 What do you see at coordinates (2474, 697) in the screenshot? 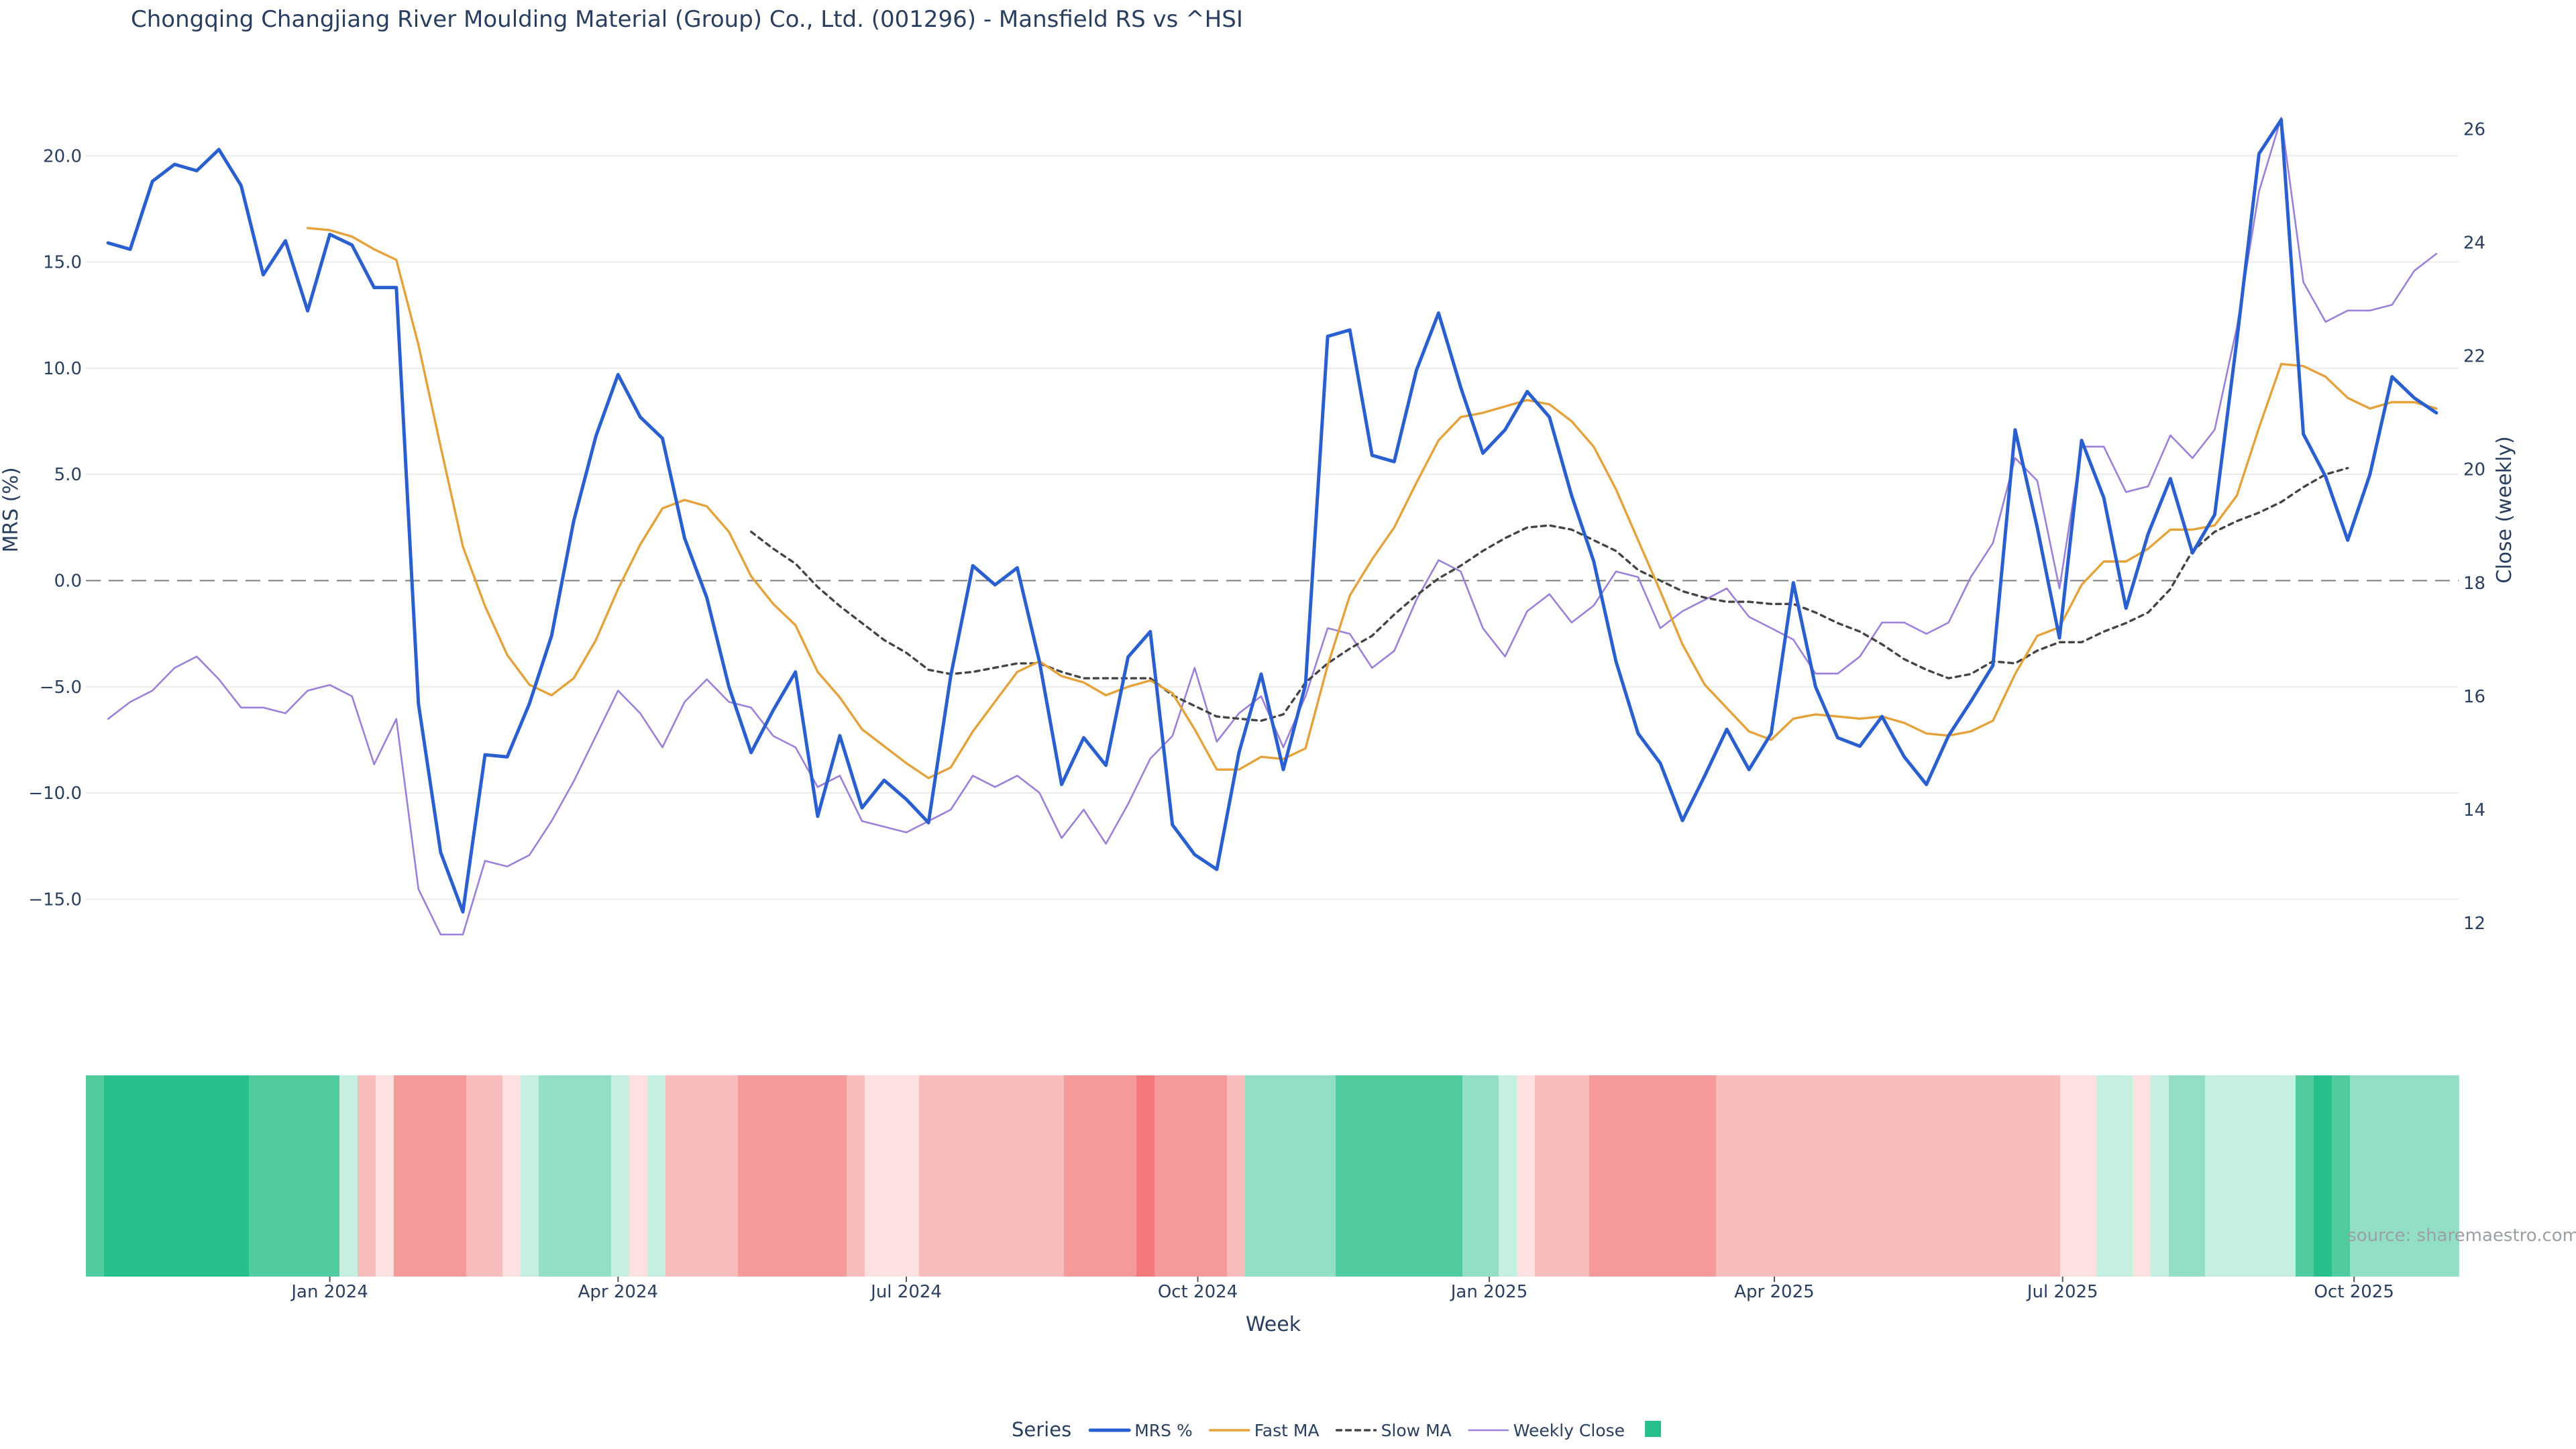
I see `y-right-tick-label: 16` at bounding box center [2474, 697].